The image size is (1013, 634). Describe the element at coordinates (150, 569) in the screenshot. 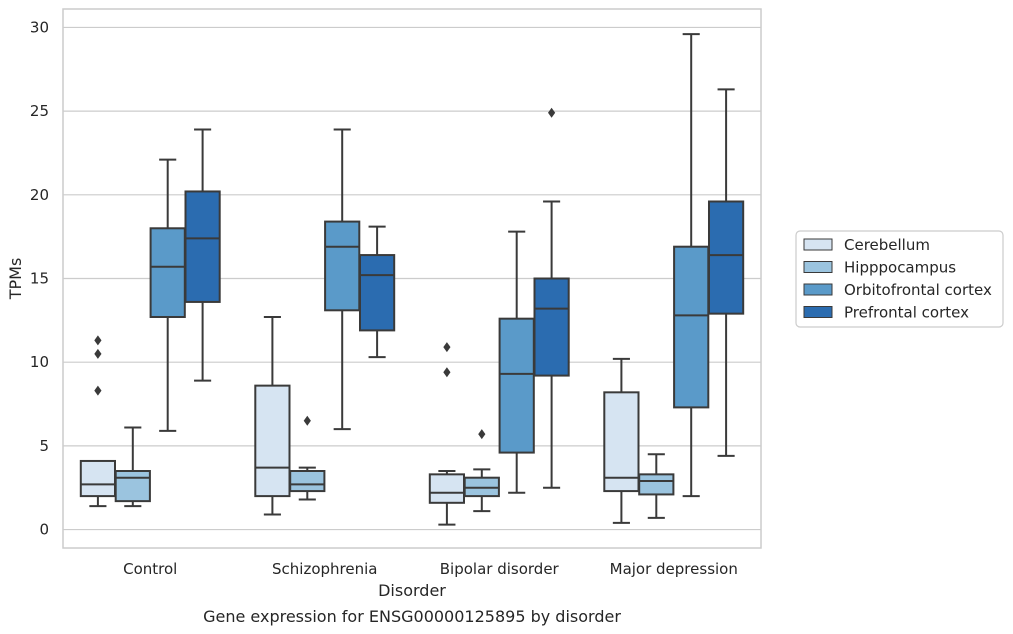

I see `x-tick-label: Control` at that location.